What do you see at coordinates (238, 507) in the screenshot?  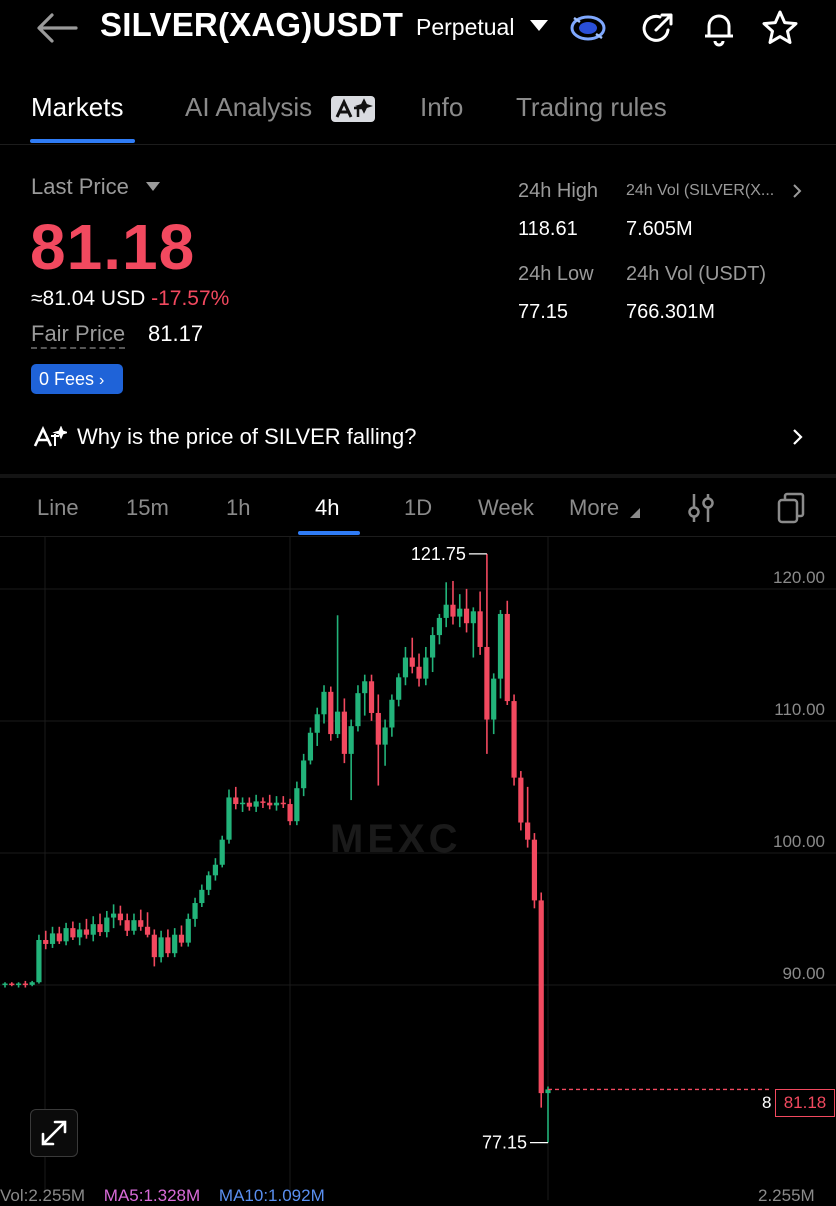 I see `interval-1h: 1h` at bounding box center [238, 507].